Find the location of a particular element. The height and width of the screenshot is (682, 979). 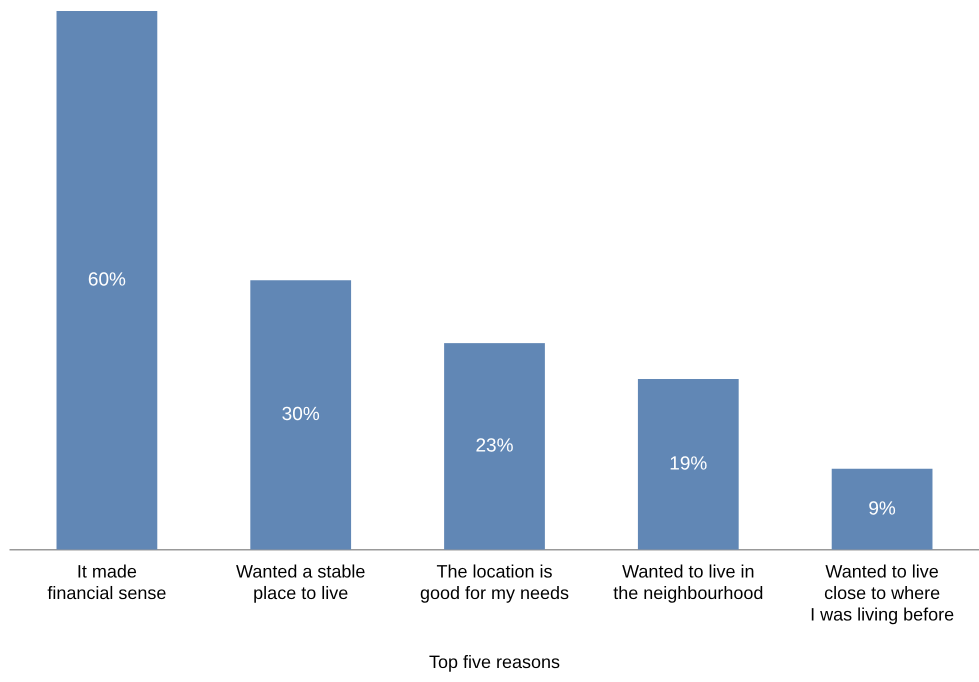

data-label: 30% is located at coordinates (301, 415).